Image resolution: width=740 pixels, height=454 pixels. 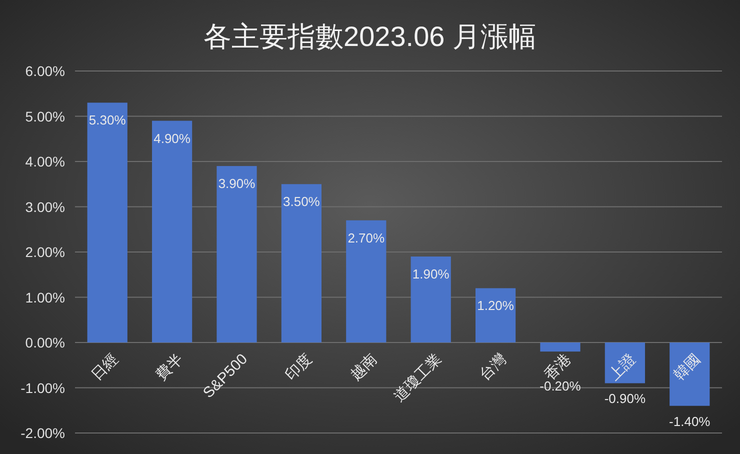 I want to click on y-tick-label: 5.00%, so click(x=45, y=116).